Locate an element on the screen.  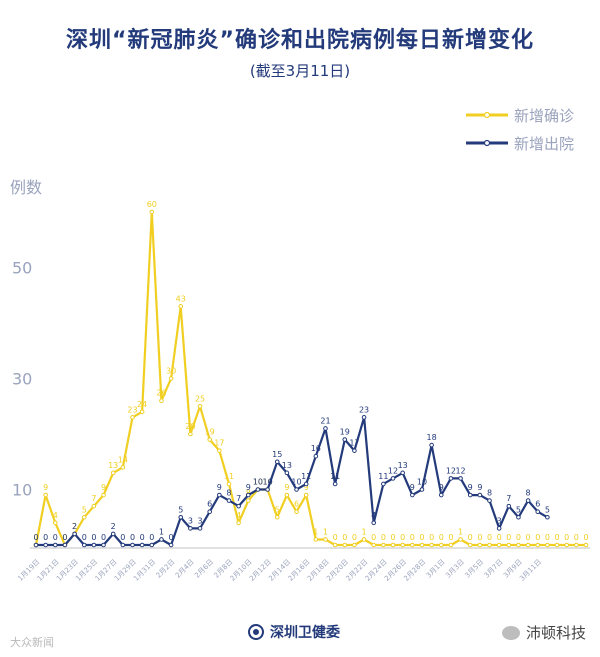
data-label-discharged: 13 is located at coordinates (287, 465).